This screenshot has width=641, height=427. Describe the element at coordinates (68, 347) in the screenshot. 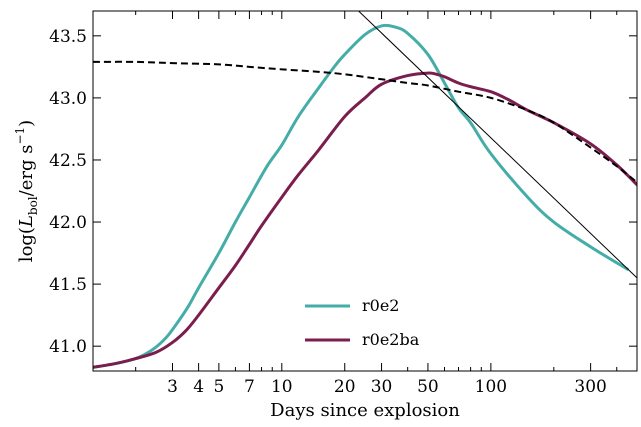

I see `y-tick-label: 41.0` at that location.